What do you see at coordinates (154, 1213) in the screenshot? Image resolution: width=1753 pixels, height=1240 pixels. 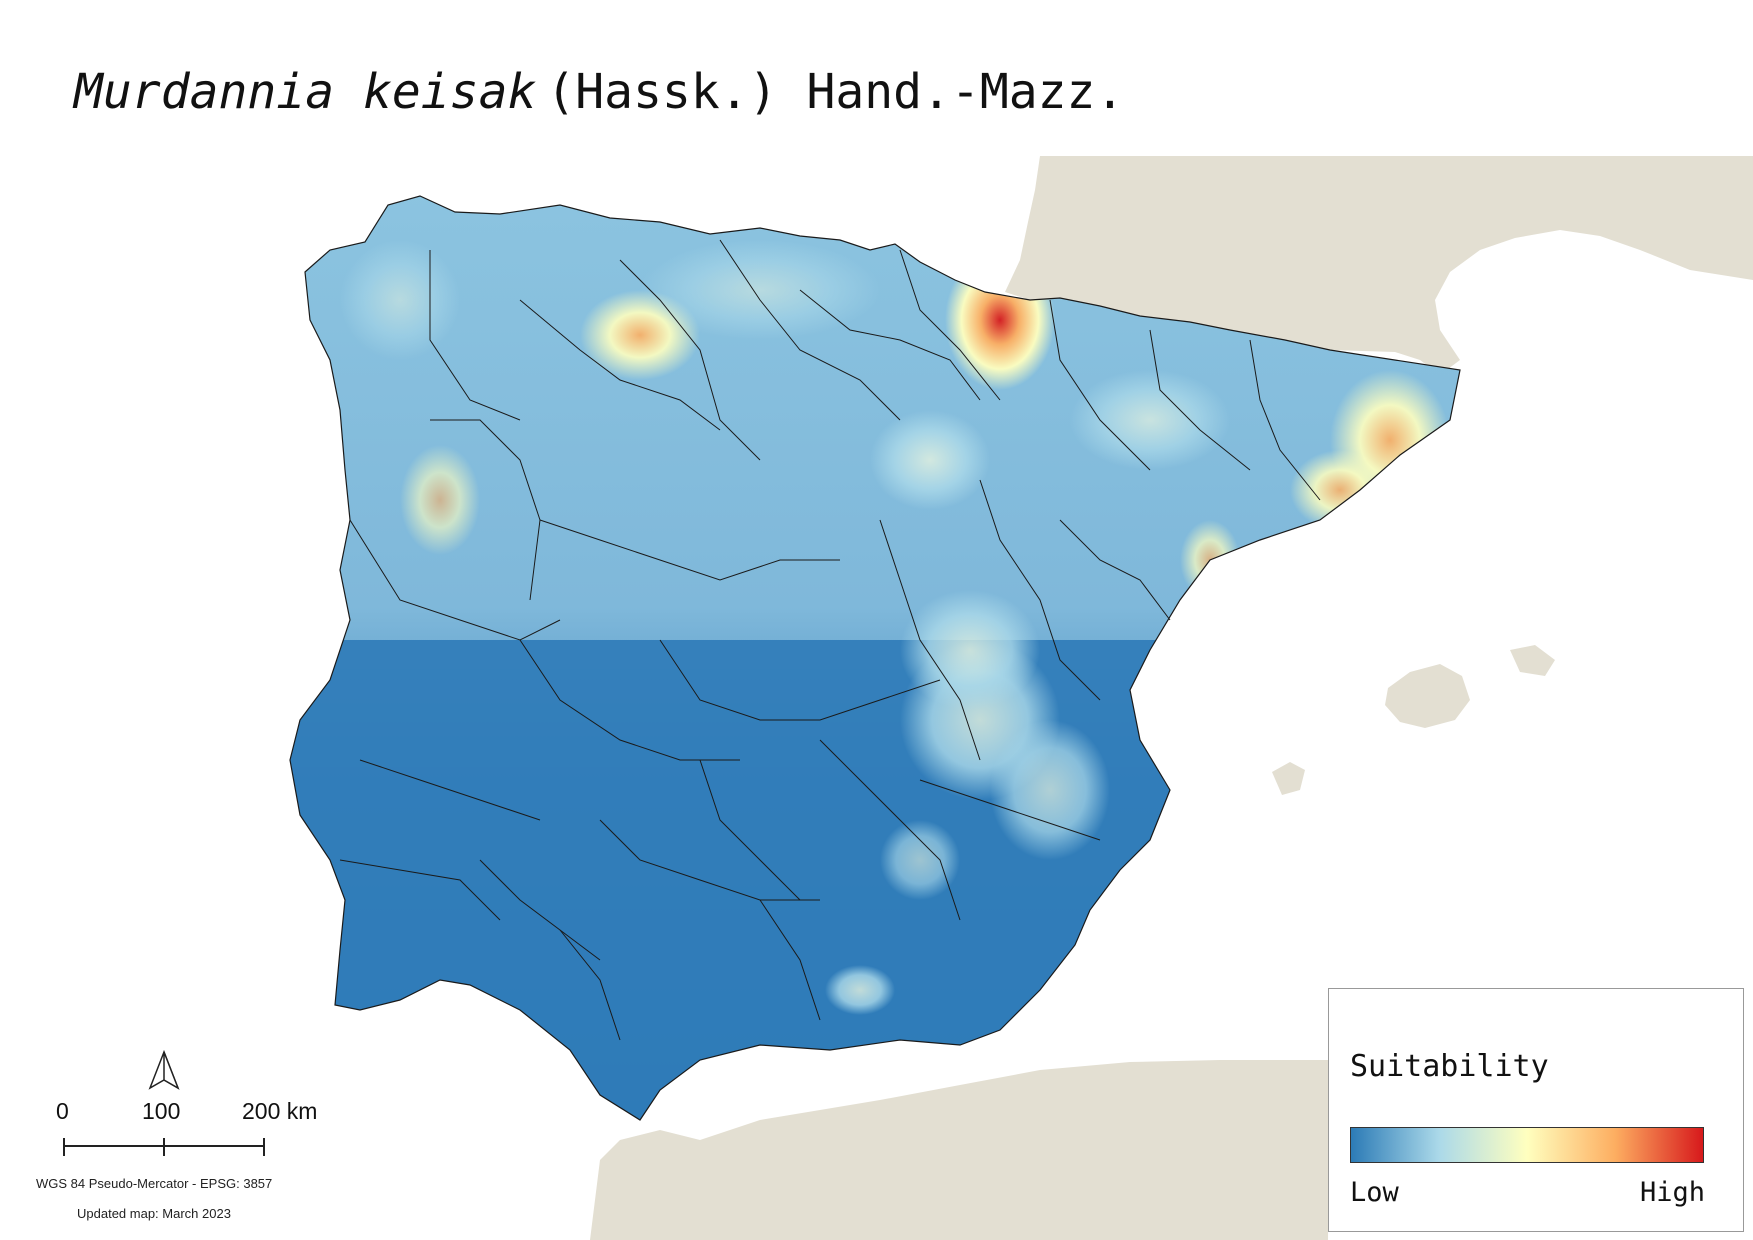 I see `updated-label: Updated map: March 2023` at bounding box center [154, 1213].